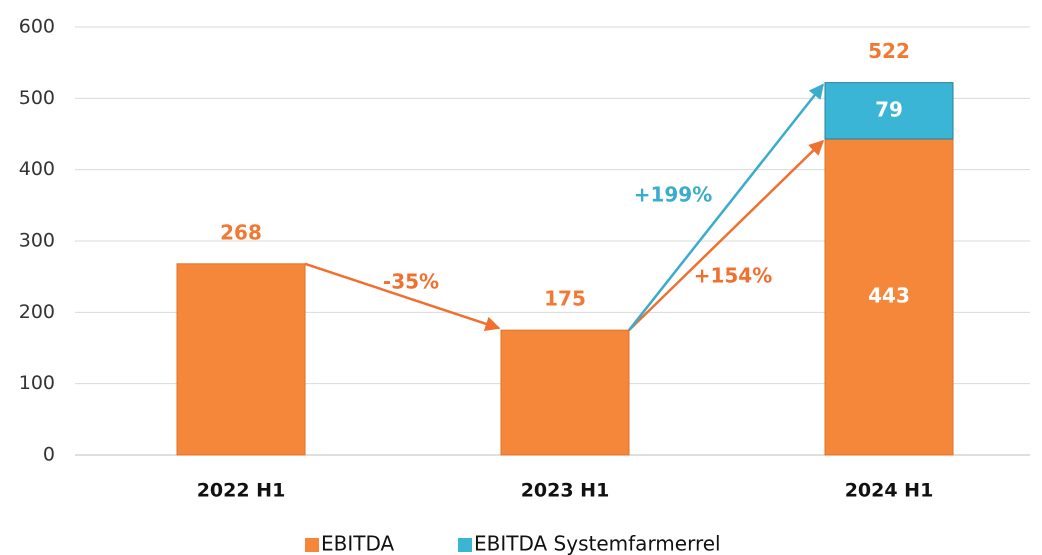  What do you see at coordinates (411, 282) in the screenshot?
I see `change-label: -35%` at bounding box center [411, 282].